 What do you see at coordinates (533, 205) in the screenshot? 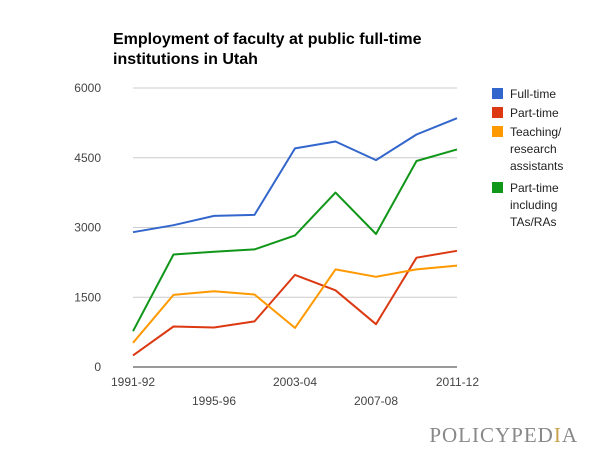
I see `legend-label: including` at bounding box center [533, 205].